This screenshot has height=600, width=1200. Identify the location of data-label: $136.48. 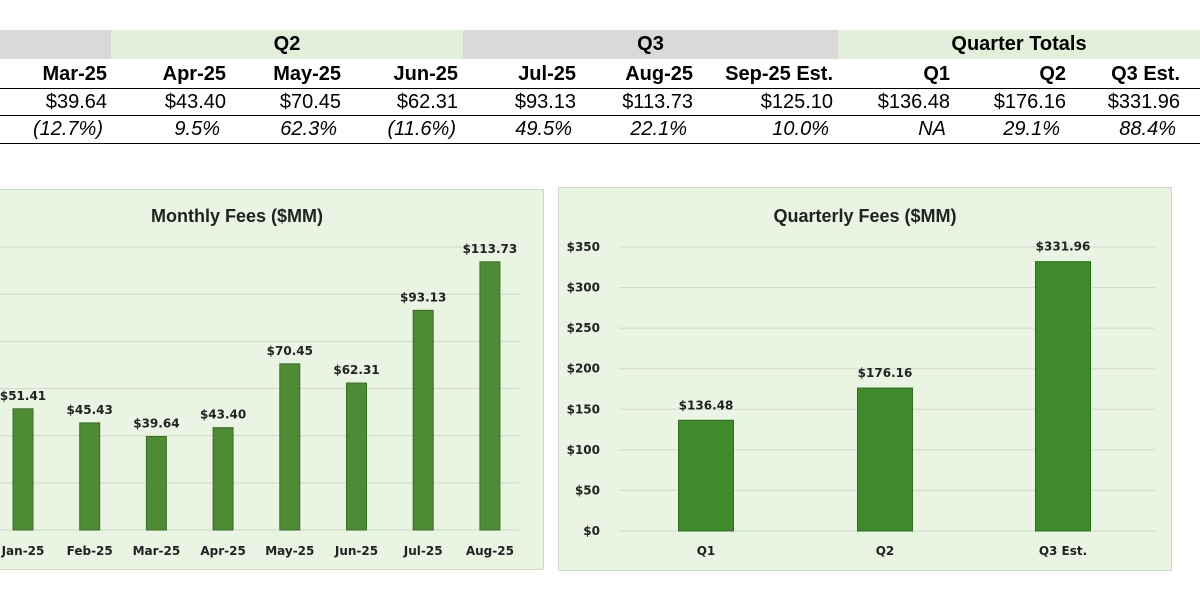
(706, 405).